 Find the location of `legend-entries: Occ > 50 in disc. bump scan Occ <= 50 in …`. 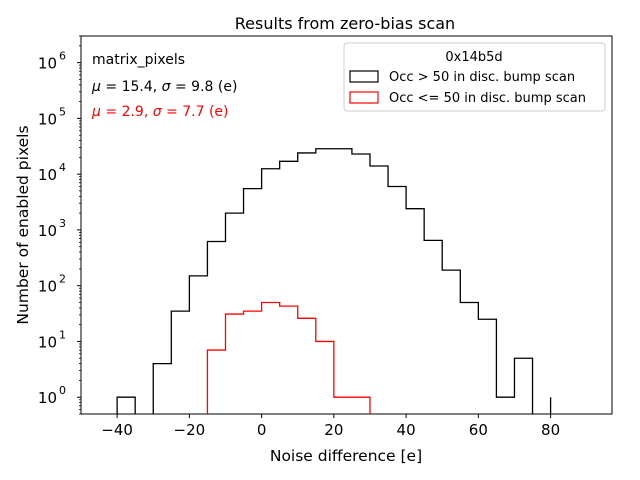

legend-entries: Occ > 50 in disc. bump scan Occ <= 50 in … is located at coordinates (467, 88).